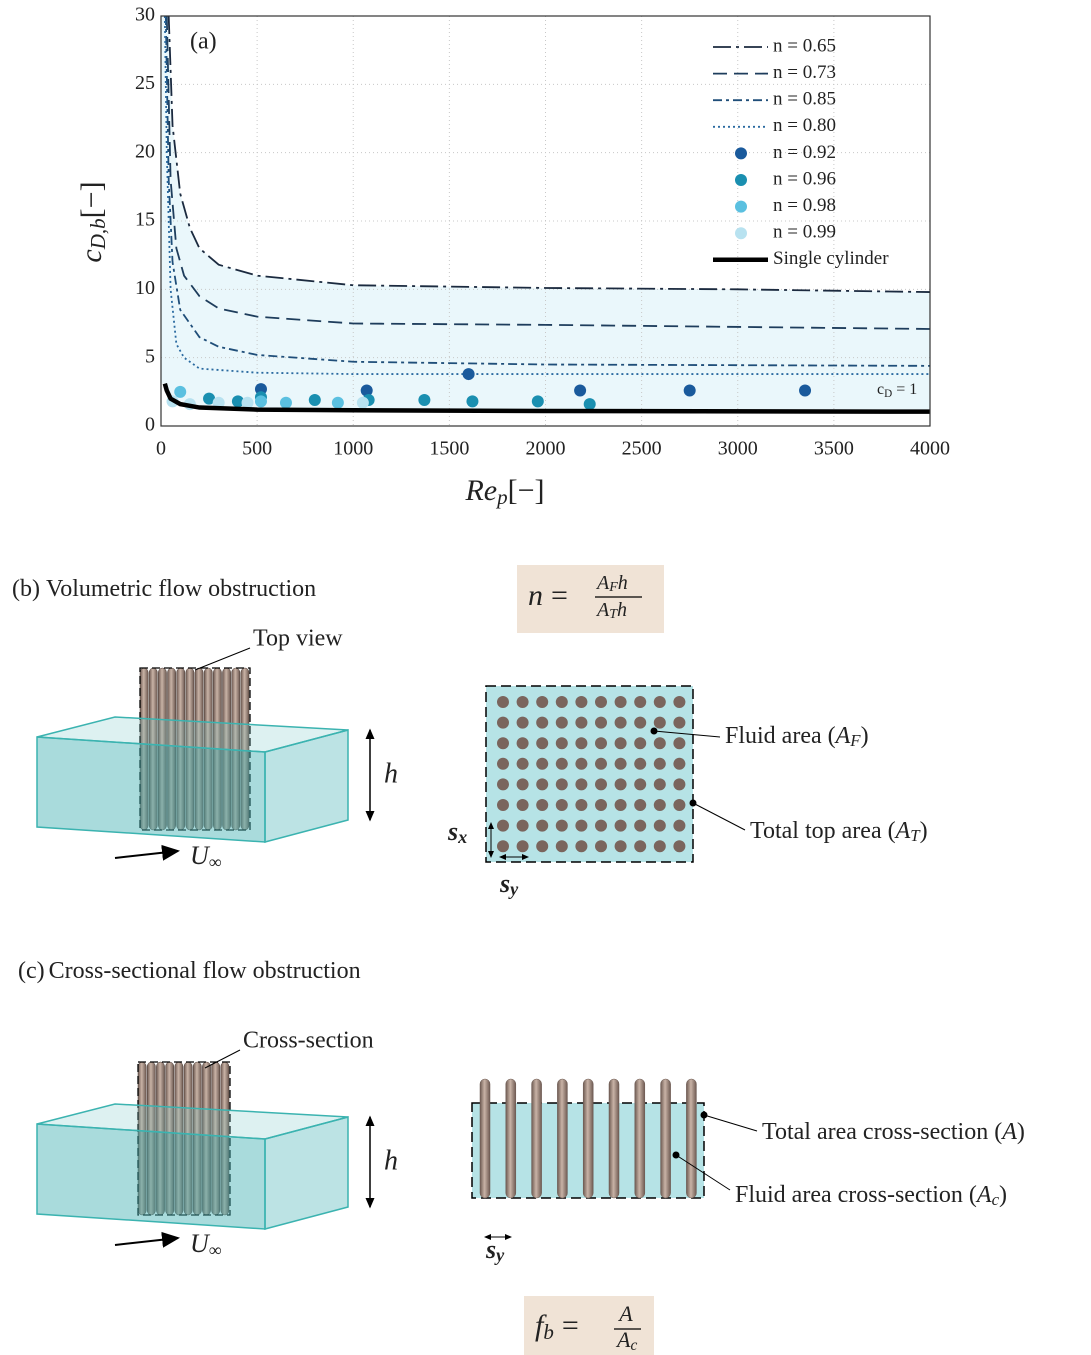 The height and width of the screenshot is (1355, 1091). What do you see at coordinates (625, 1313) in the screenshot?
I see `formula-numerator: A` at bounding box center [625, 1313].